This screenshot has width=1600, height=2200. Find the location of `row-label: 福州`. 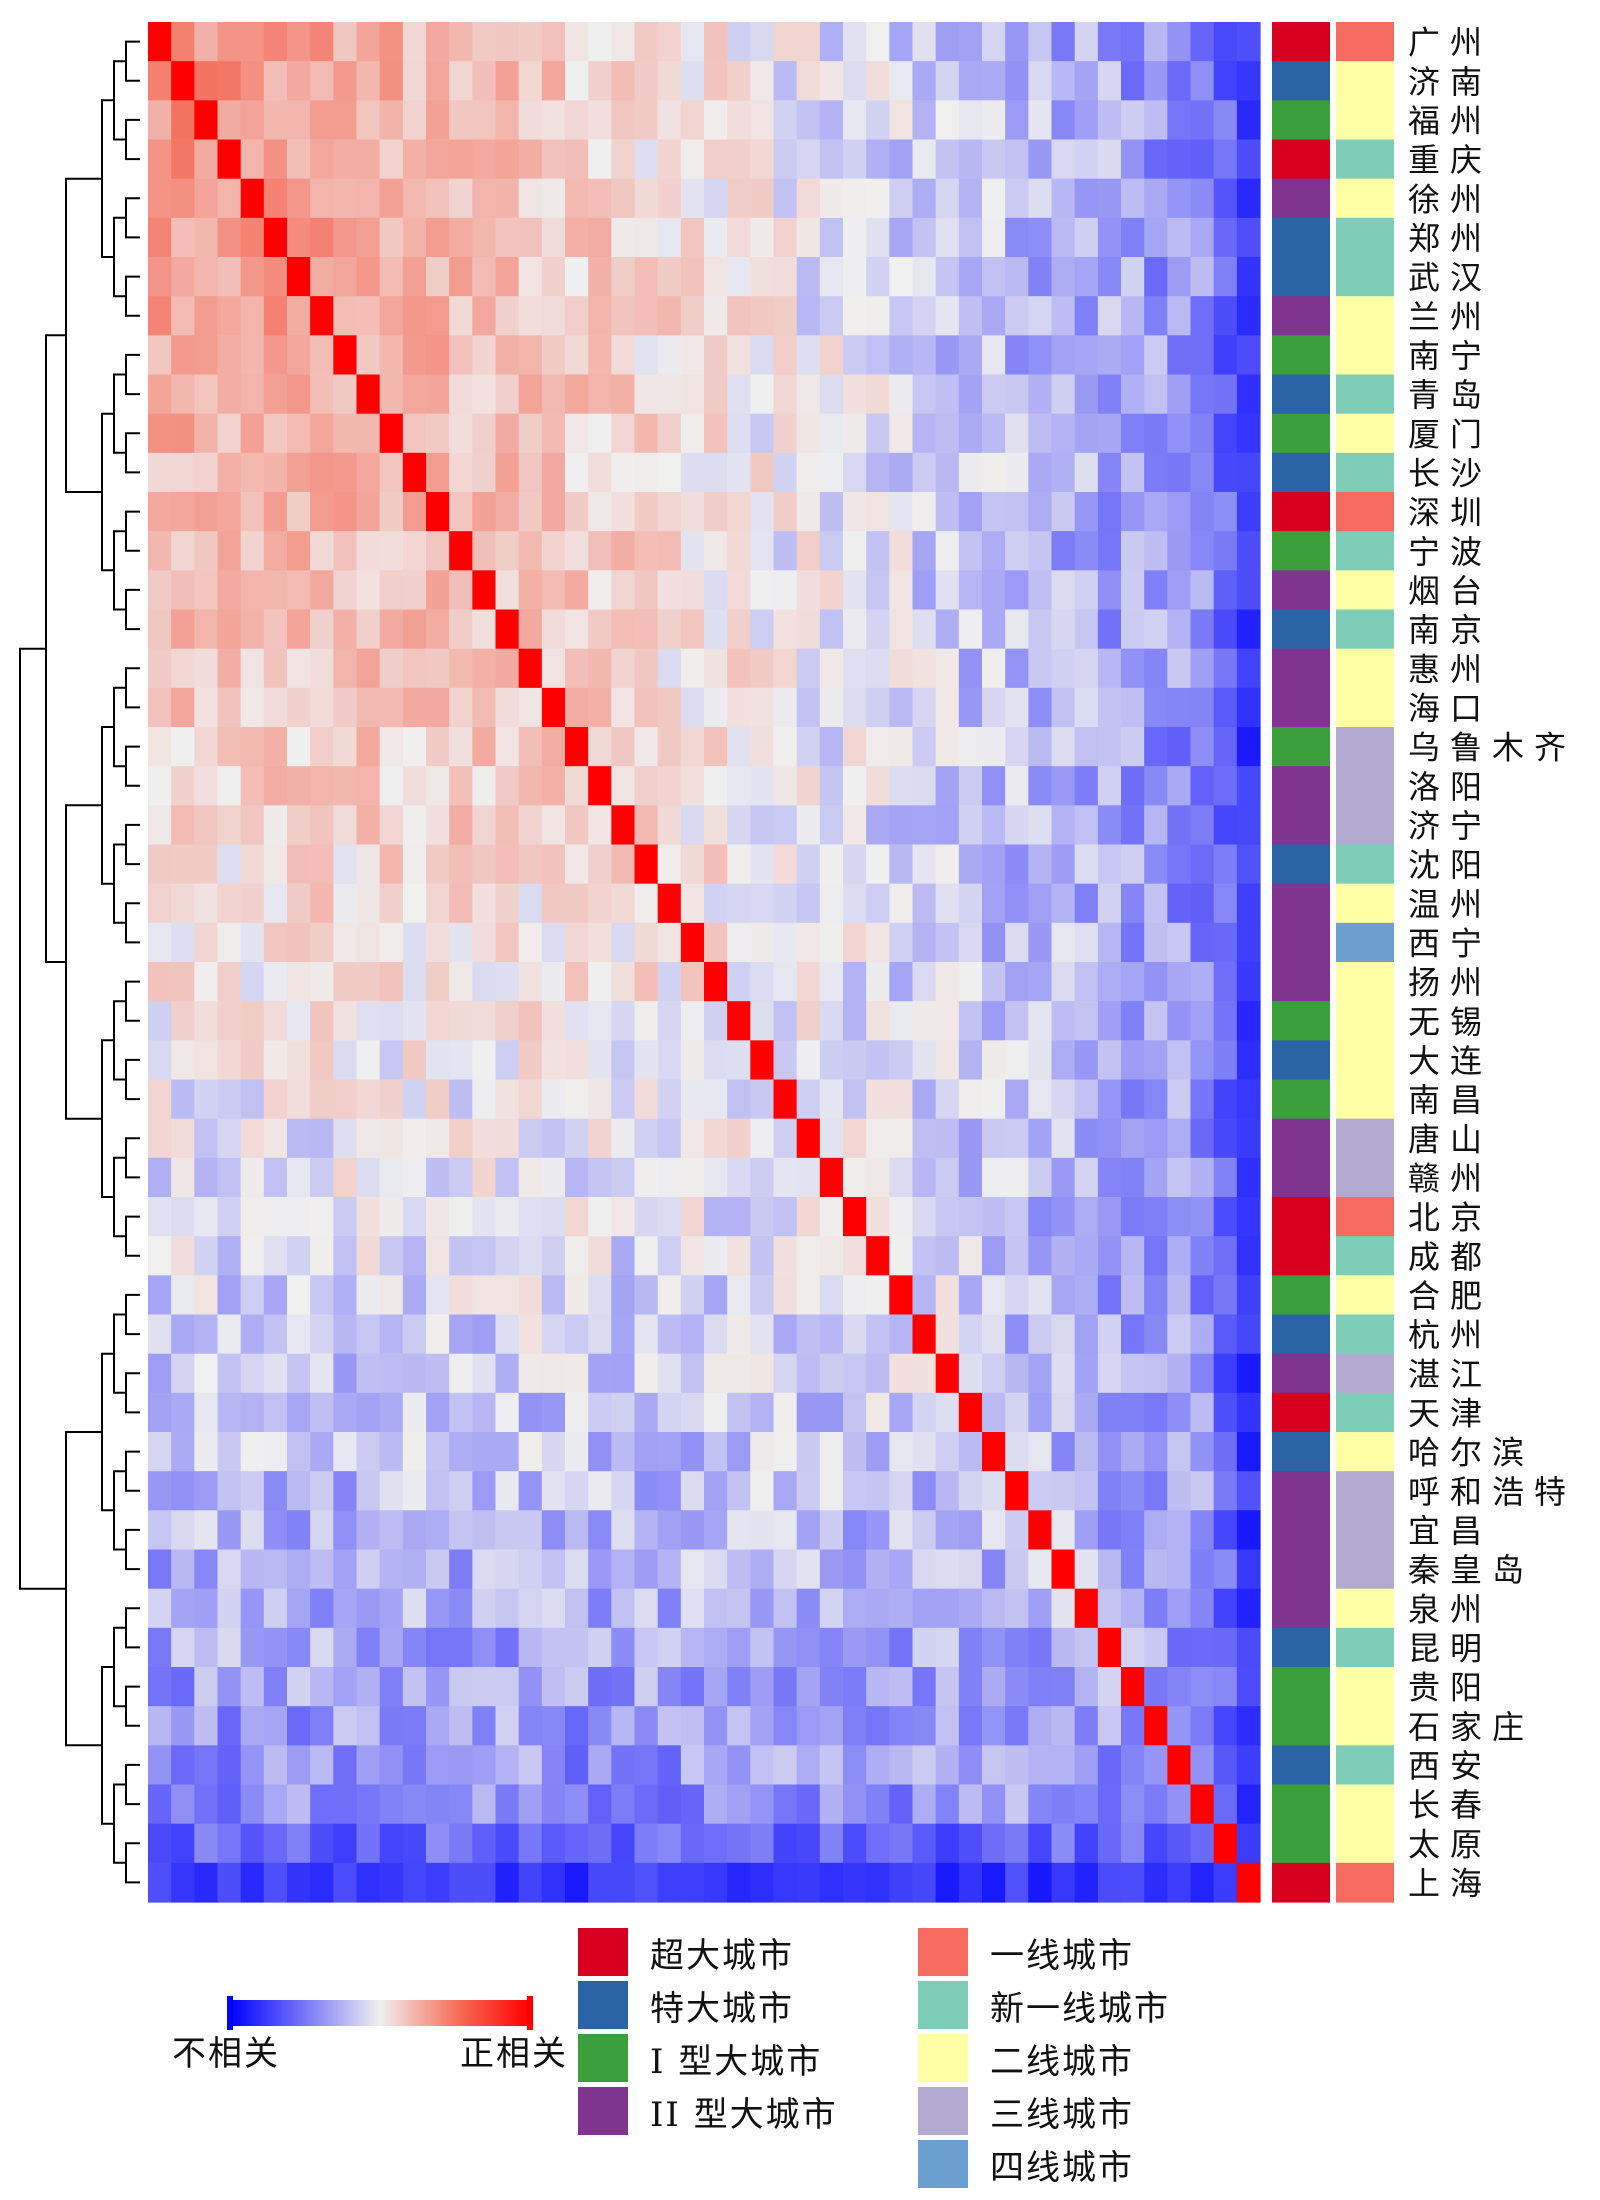

row-label: 福州 is located at coordinates (1450, 121).